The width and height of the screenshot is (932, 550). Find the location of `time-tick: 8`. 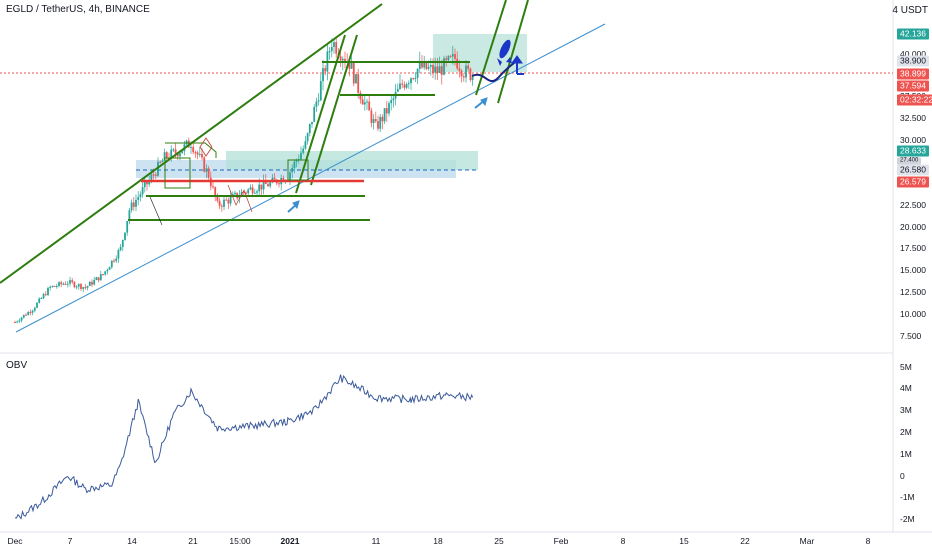

time-tick: 8 is located at coordinates (623, 541).